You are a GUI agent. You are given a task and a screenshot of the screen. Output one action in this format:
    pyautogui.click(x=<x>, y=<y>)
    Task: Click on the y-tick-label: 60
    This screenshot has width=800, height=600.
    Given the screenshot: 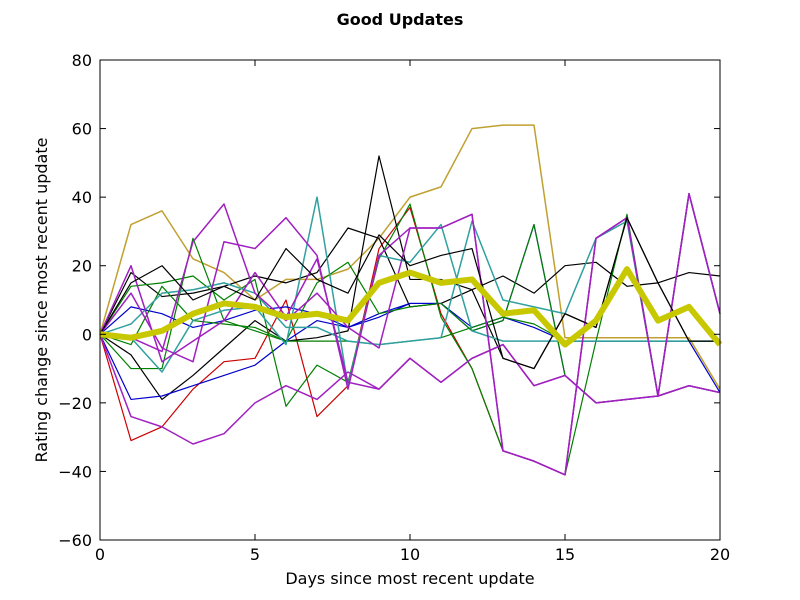 What is the action you would take?
    pyautogui.click(x=82, y=129)
    